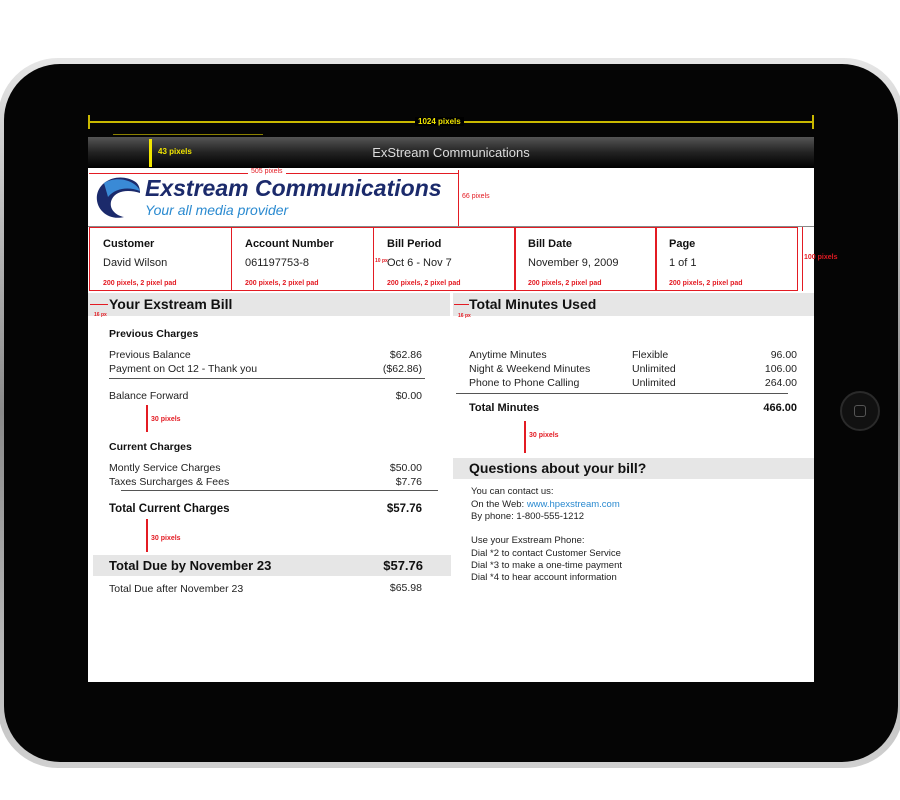 The width and height of the screenshot is (900, 800). I want to click on dial-instruction: Dial *4 to hear account information, so click(544, 577).